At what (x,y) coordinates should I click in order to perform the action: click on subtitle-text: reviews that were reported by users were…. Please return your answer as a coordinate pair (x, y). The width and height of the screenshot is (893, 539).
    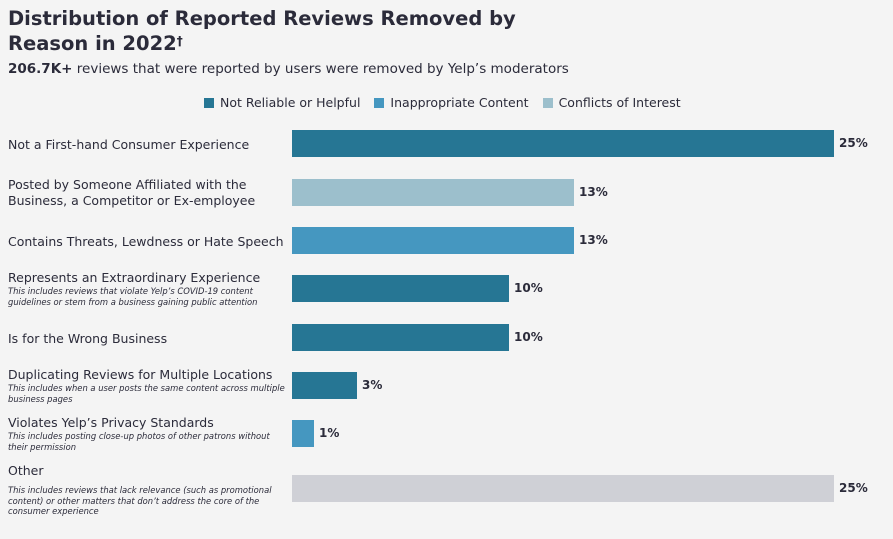
    Looking at the image, I should click on (320, 69).